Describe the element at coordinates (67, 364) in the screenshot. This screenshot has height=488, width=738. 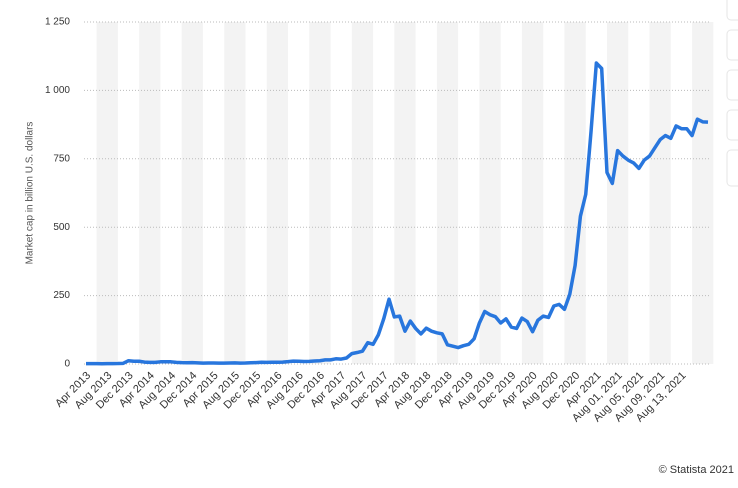
I see `y-tick-label: 0` at that location.